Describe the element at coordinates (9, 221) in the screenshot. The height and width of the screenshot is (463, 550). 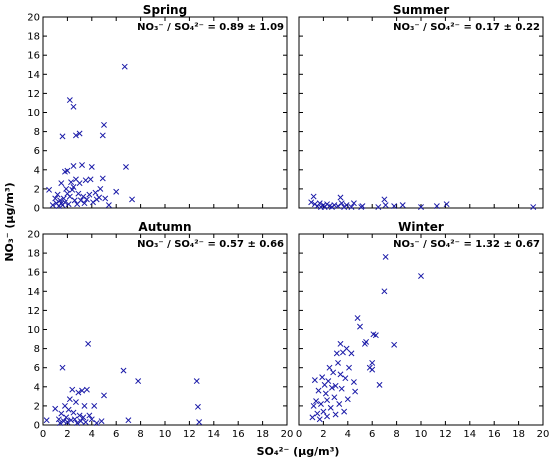
I see `y-axis-label: NO₃⁻ (μg/m³)` at that location.